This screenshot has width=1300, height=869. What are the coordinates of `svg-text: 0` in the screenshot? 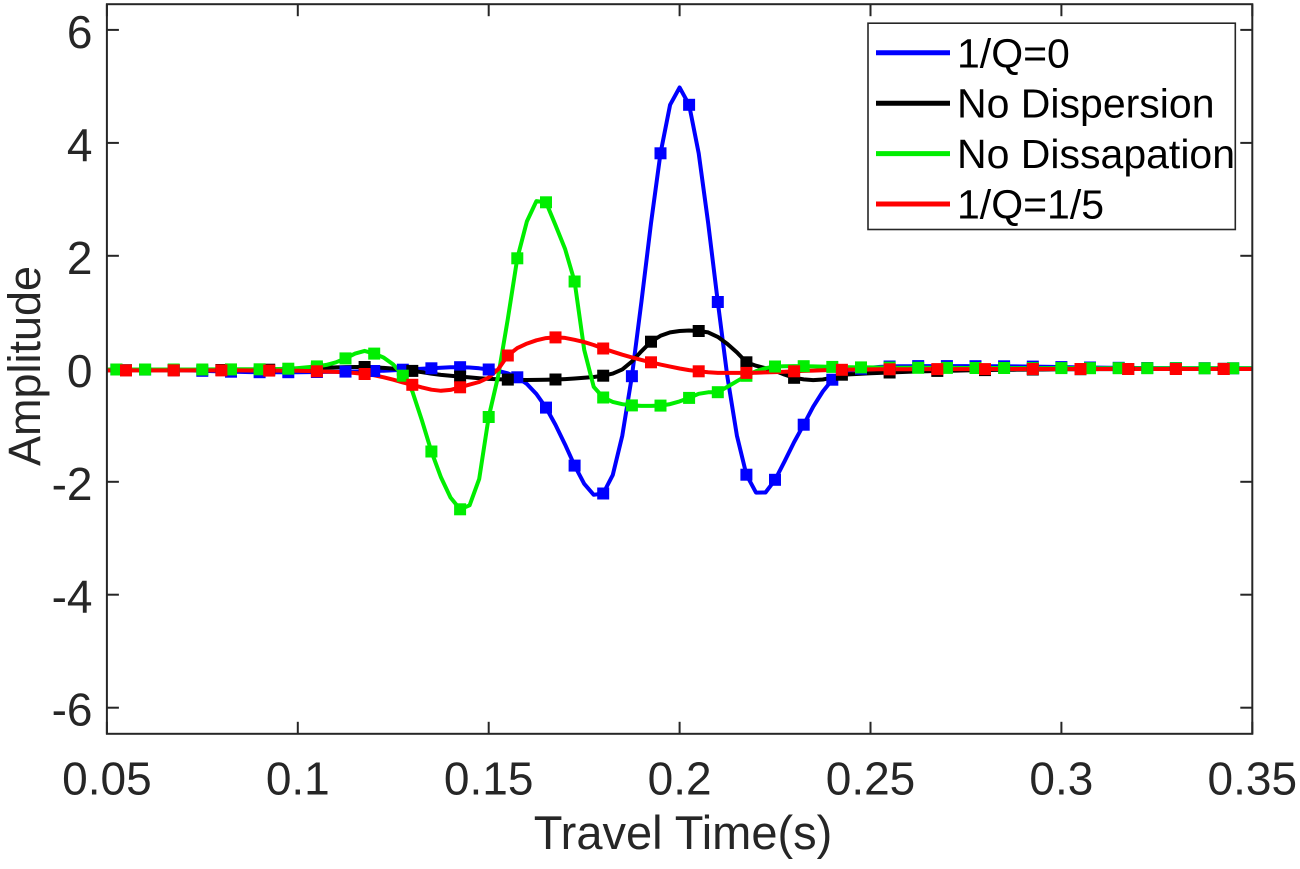 It's located at (80, 371).